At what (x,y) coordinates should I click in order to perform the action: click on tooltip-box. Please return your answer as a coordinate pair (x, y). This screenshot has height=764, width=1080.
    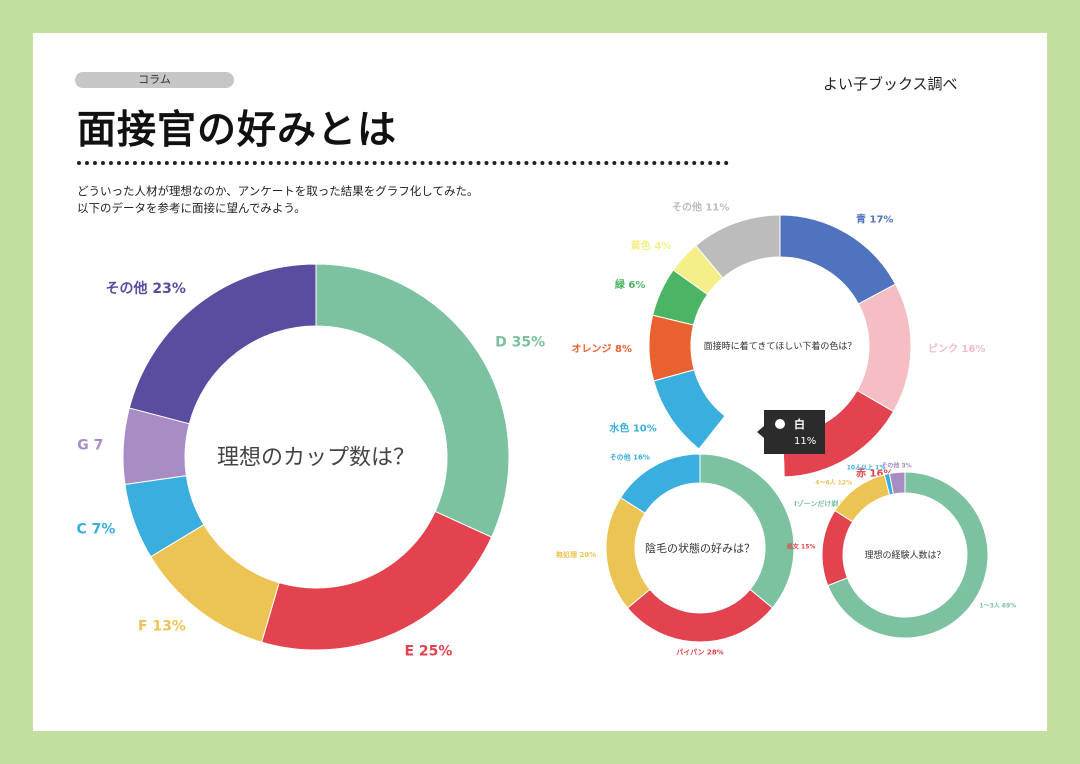
    Looking at the image, I should click on (791, 432).